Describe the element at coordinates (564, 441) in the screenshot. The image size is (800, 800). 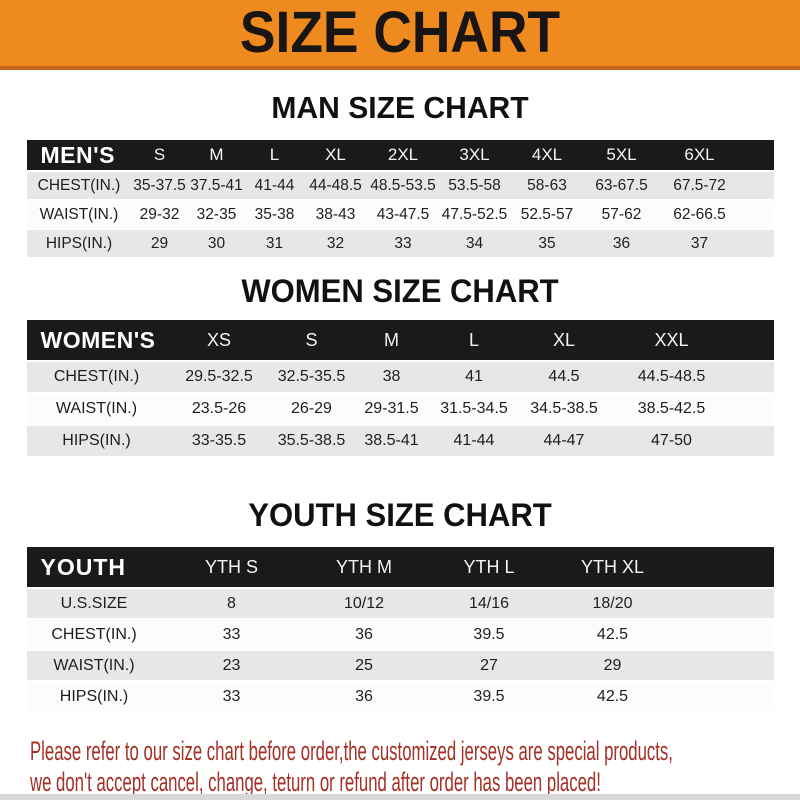
I see `size-value-cell: 44-47` at that location.